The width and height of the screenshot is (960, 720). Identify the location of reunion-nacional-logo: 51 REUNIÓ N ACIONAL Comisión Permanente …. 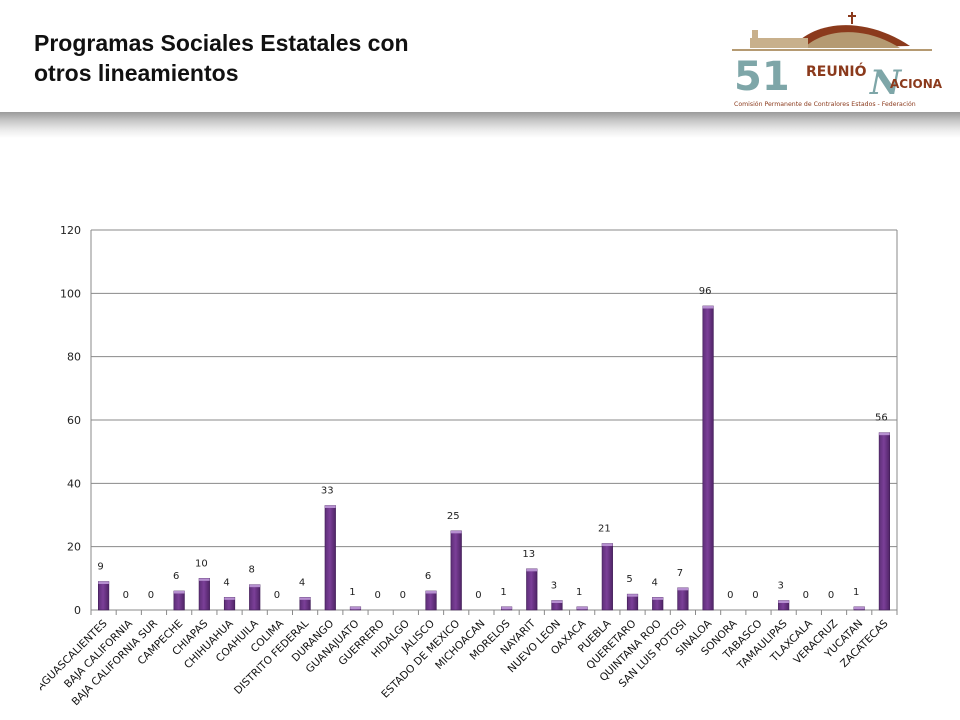
(837, 60).